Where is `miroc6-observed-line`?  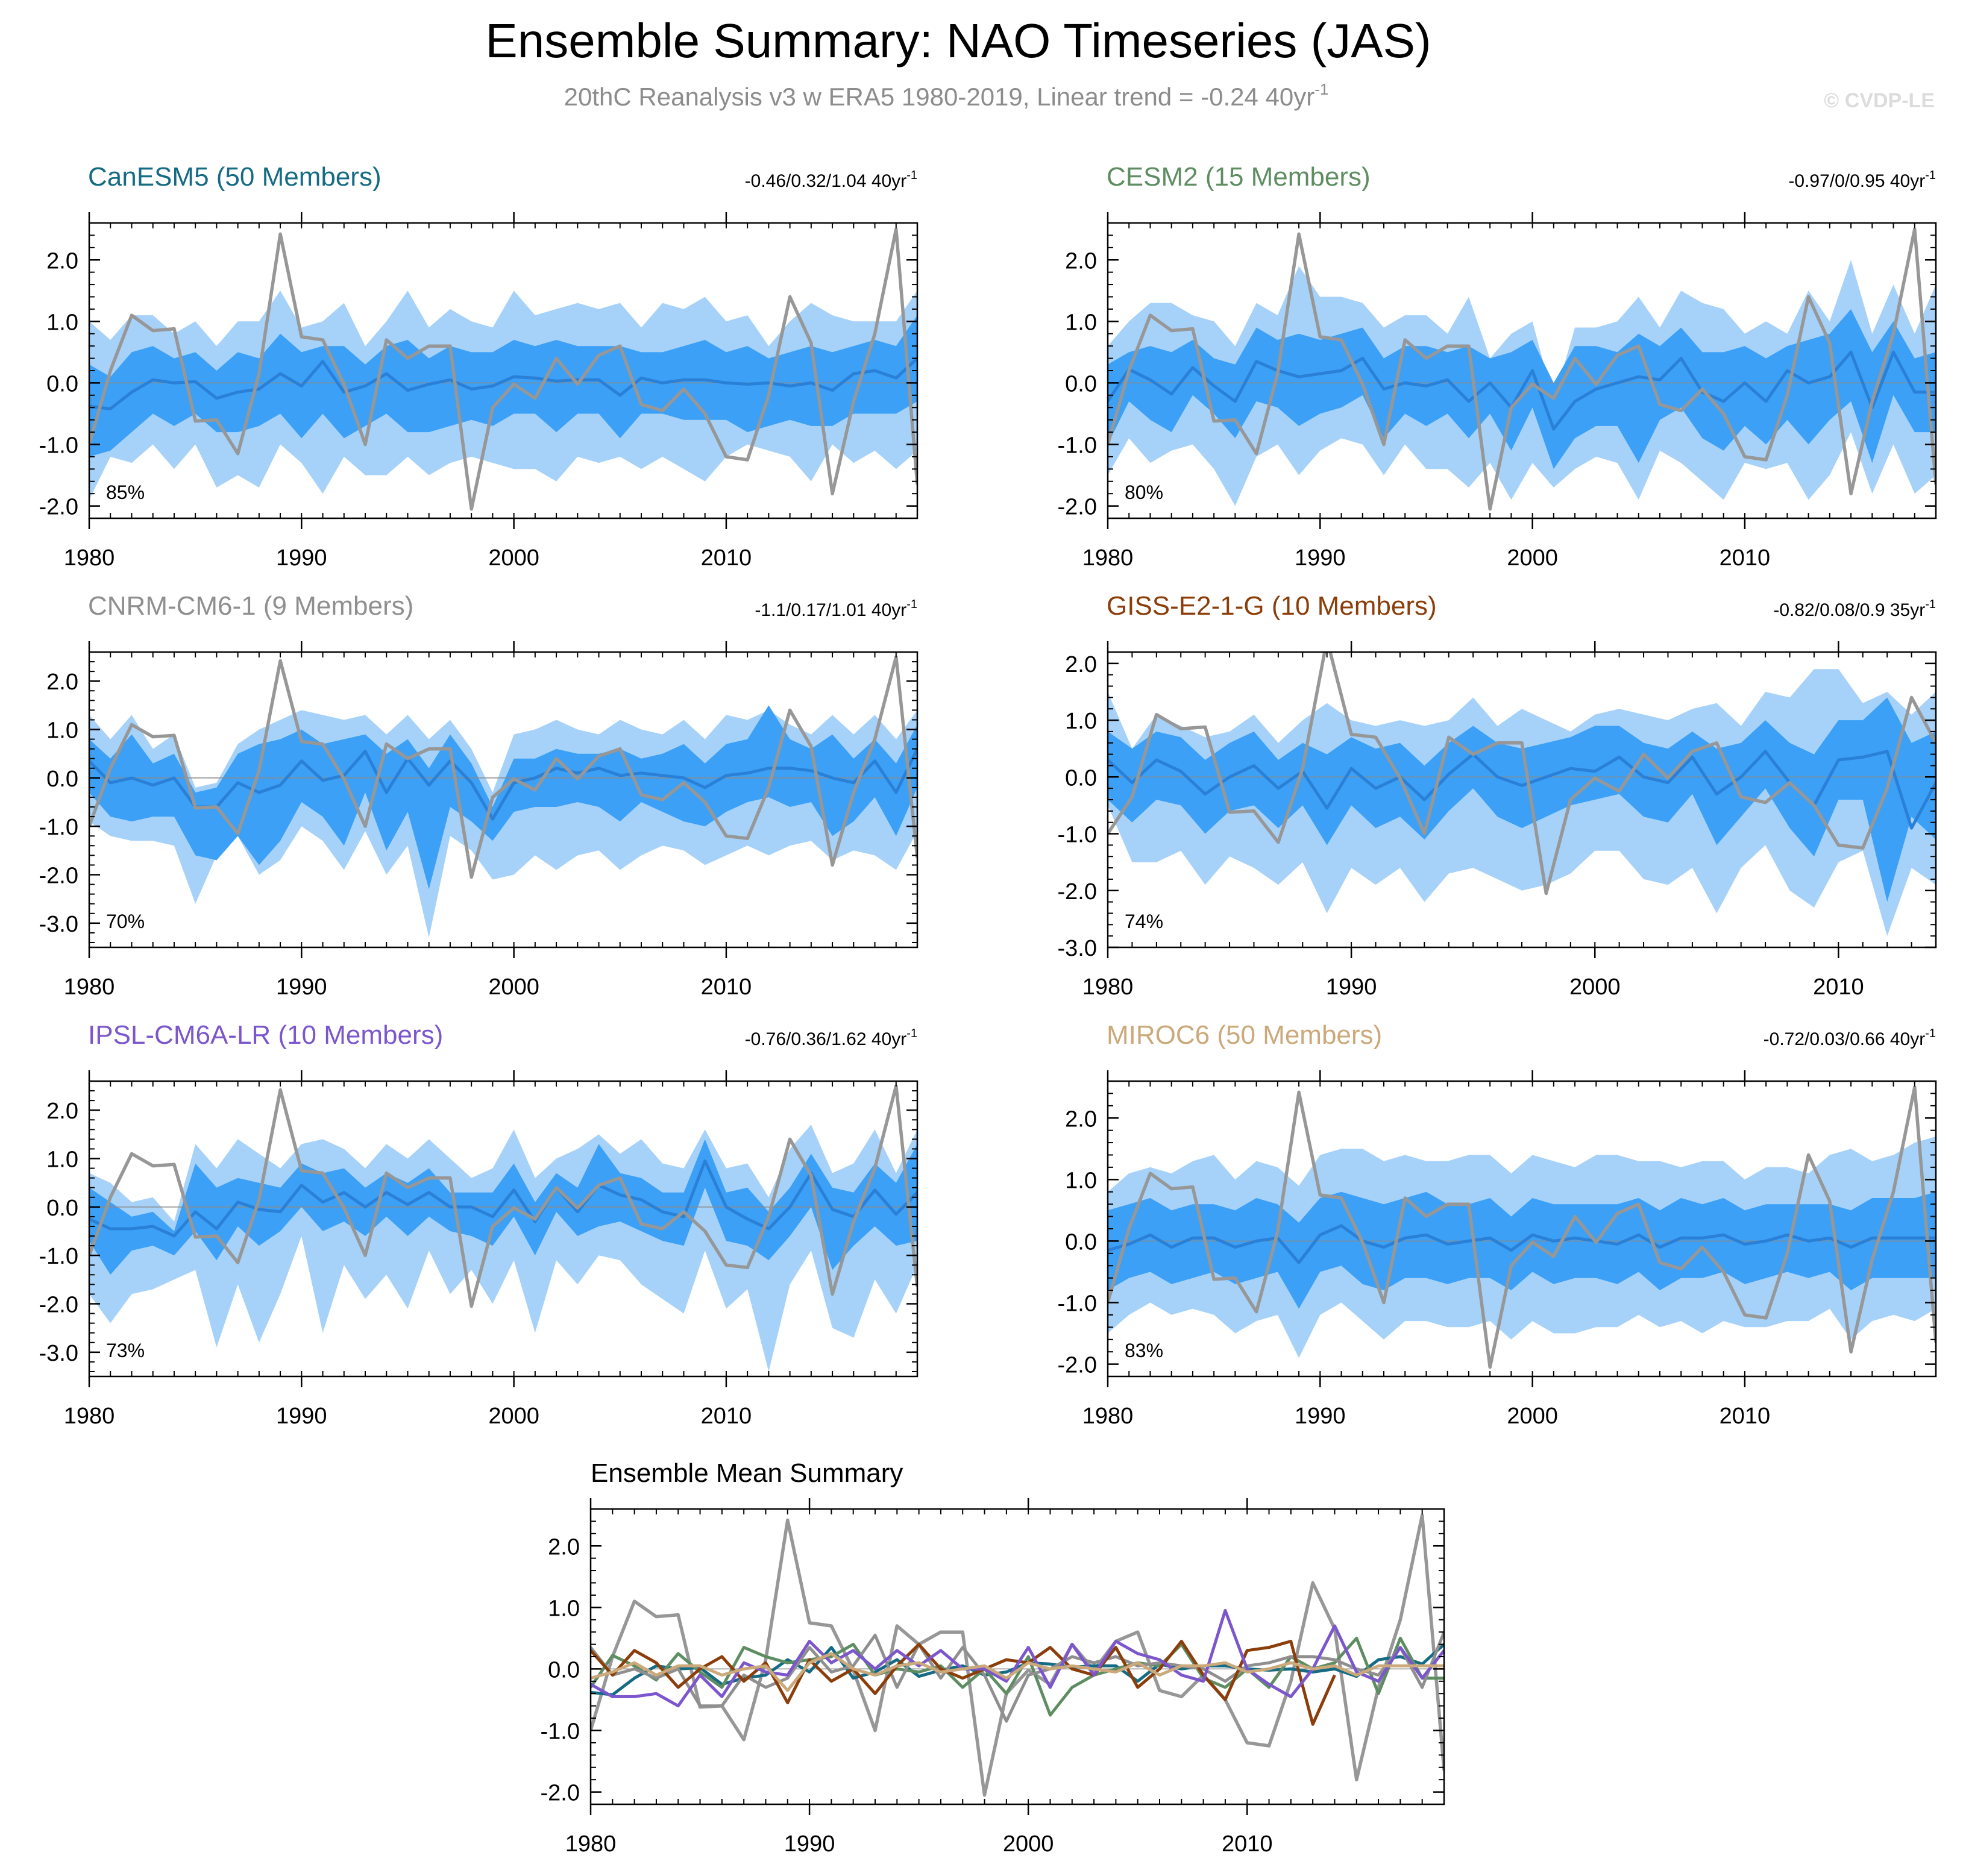
miroc6-observed-line is located at coordinates (1522, 1227).